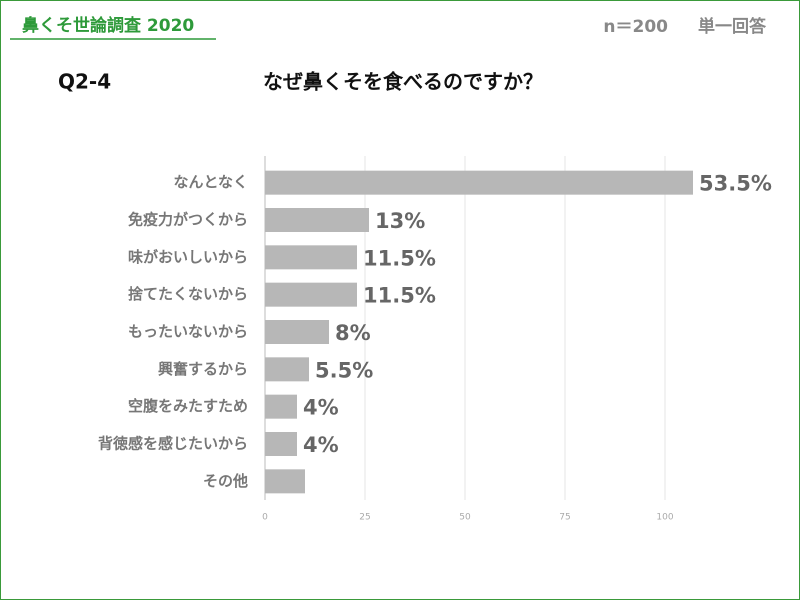  I want to click on header-title: 鼻くそ世論調査 2020, so click(108, 25).